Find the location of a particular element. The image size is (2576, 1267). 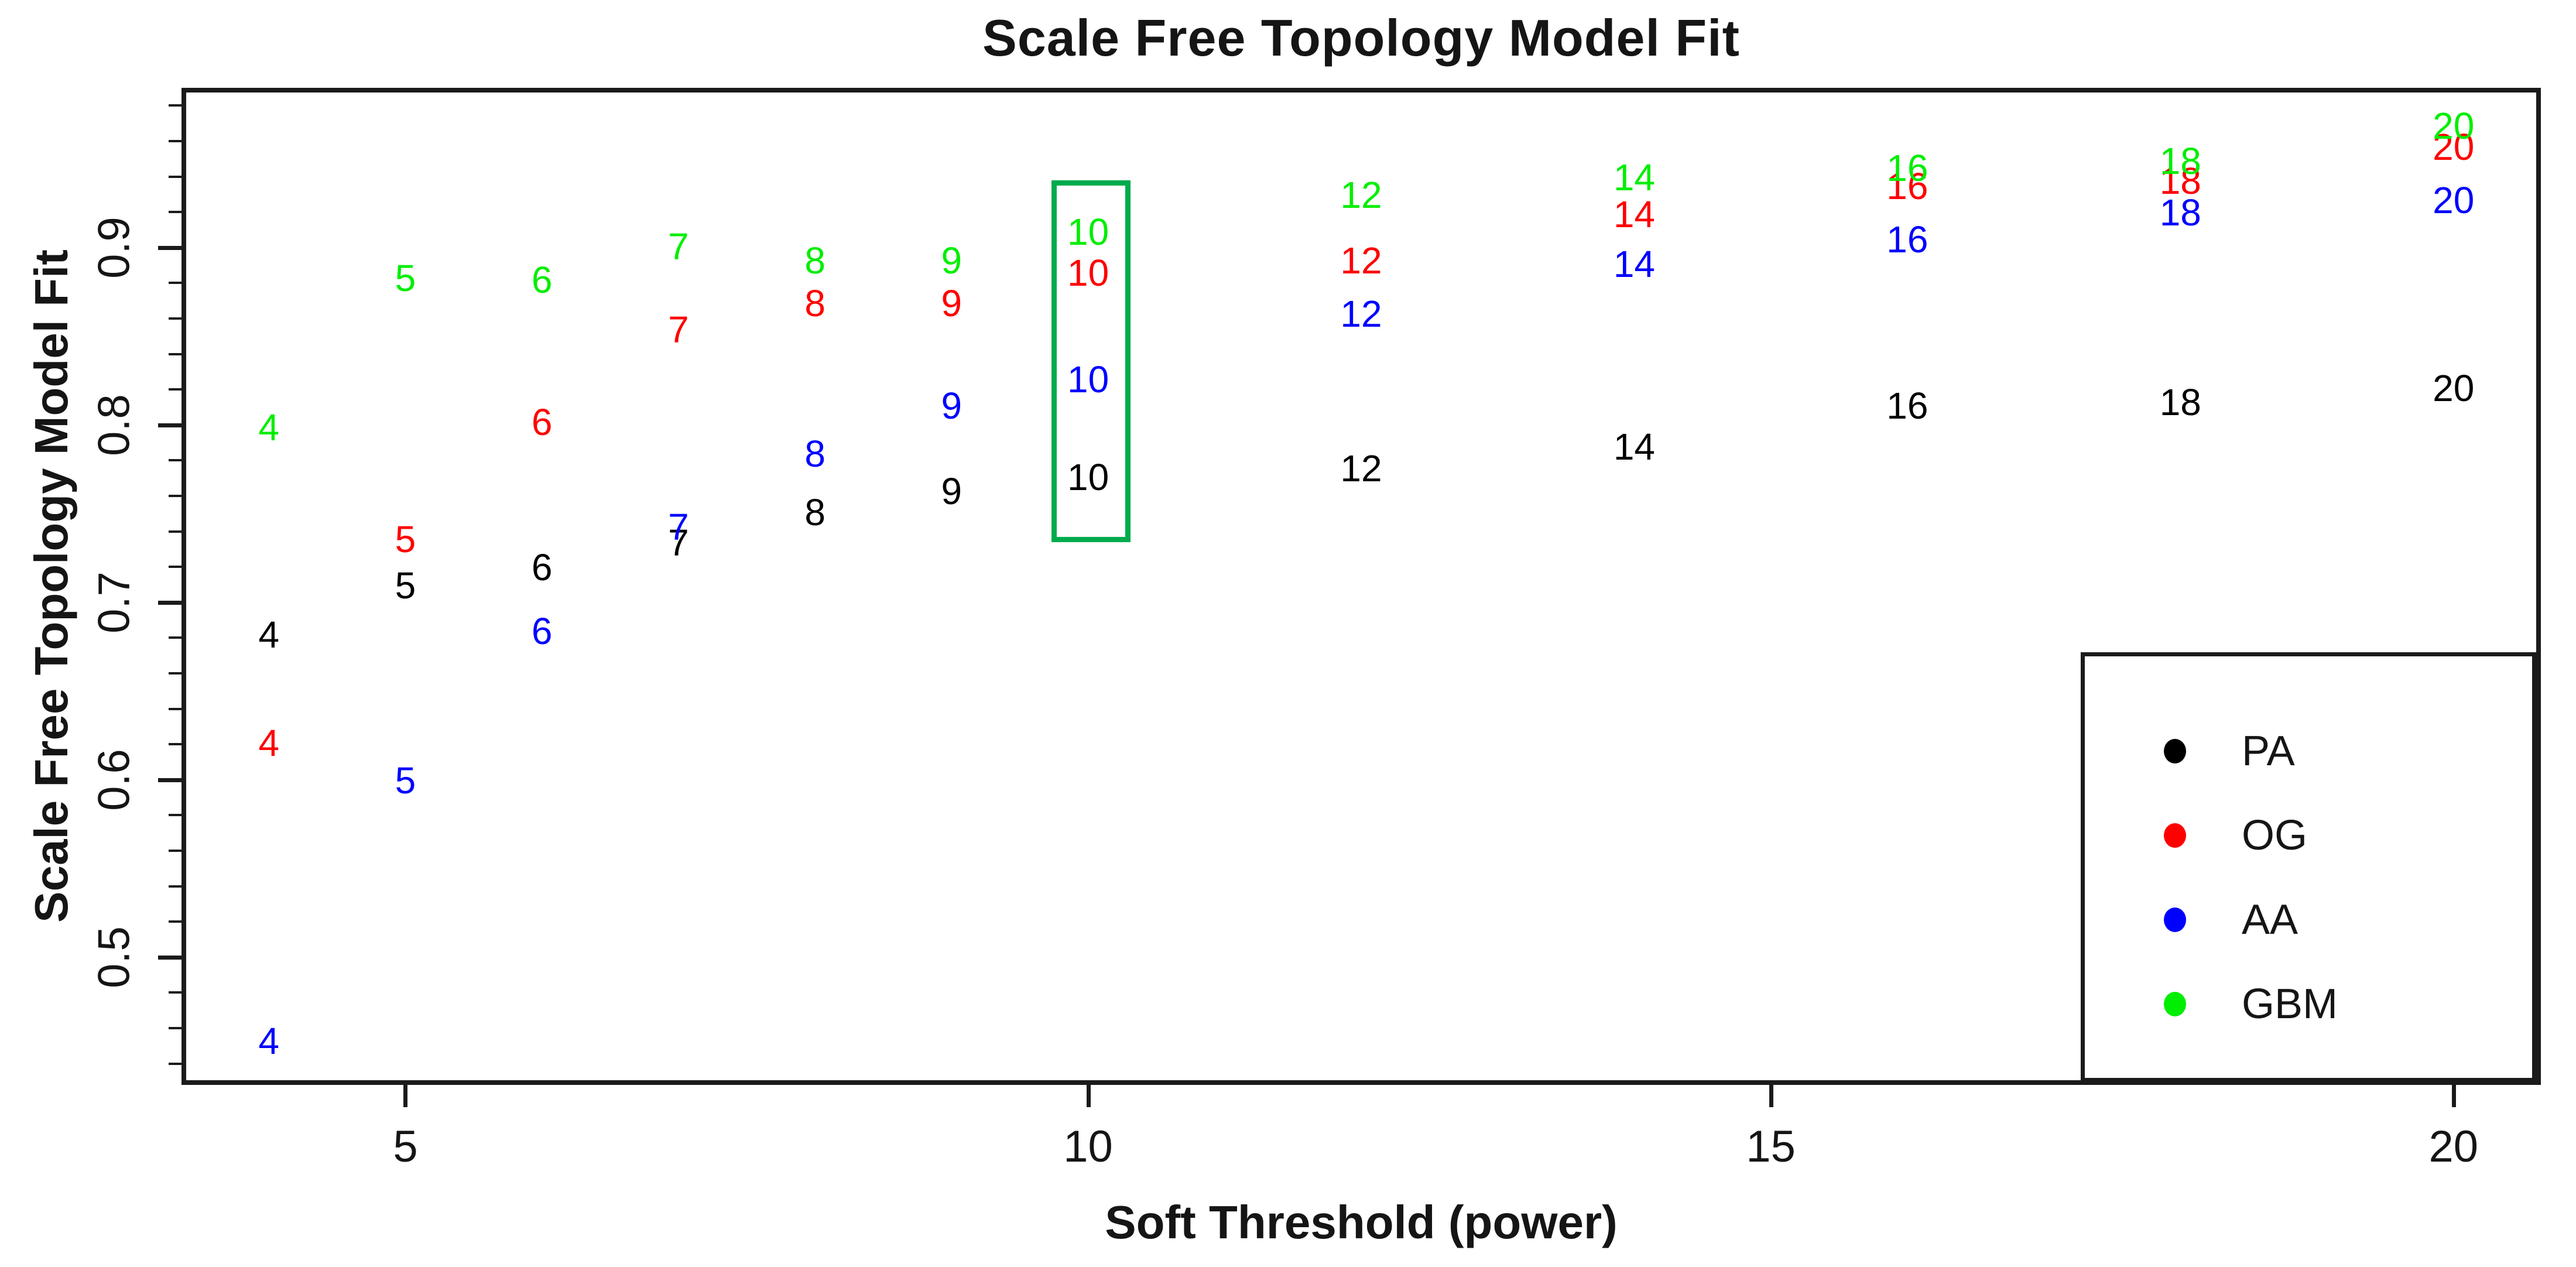

selected-power-highlight-box is located at coordinates (1091, 361).